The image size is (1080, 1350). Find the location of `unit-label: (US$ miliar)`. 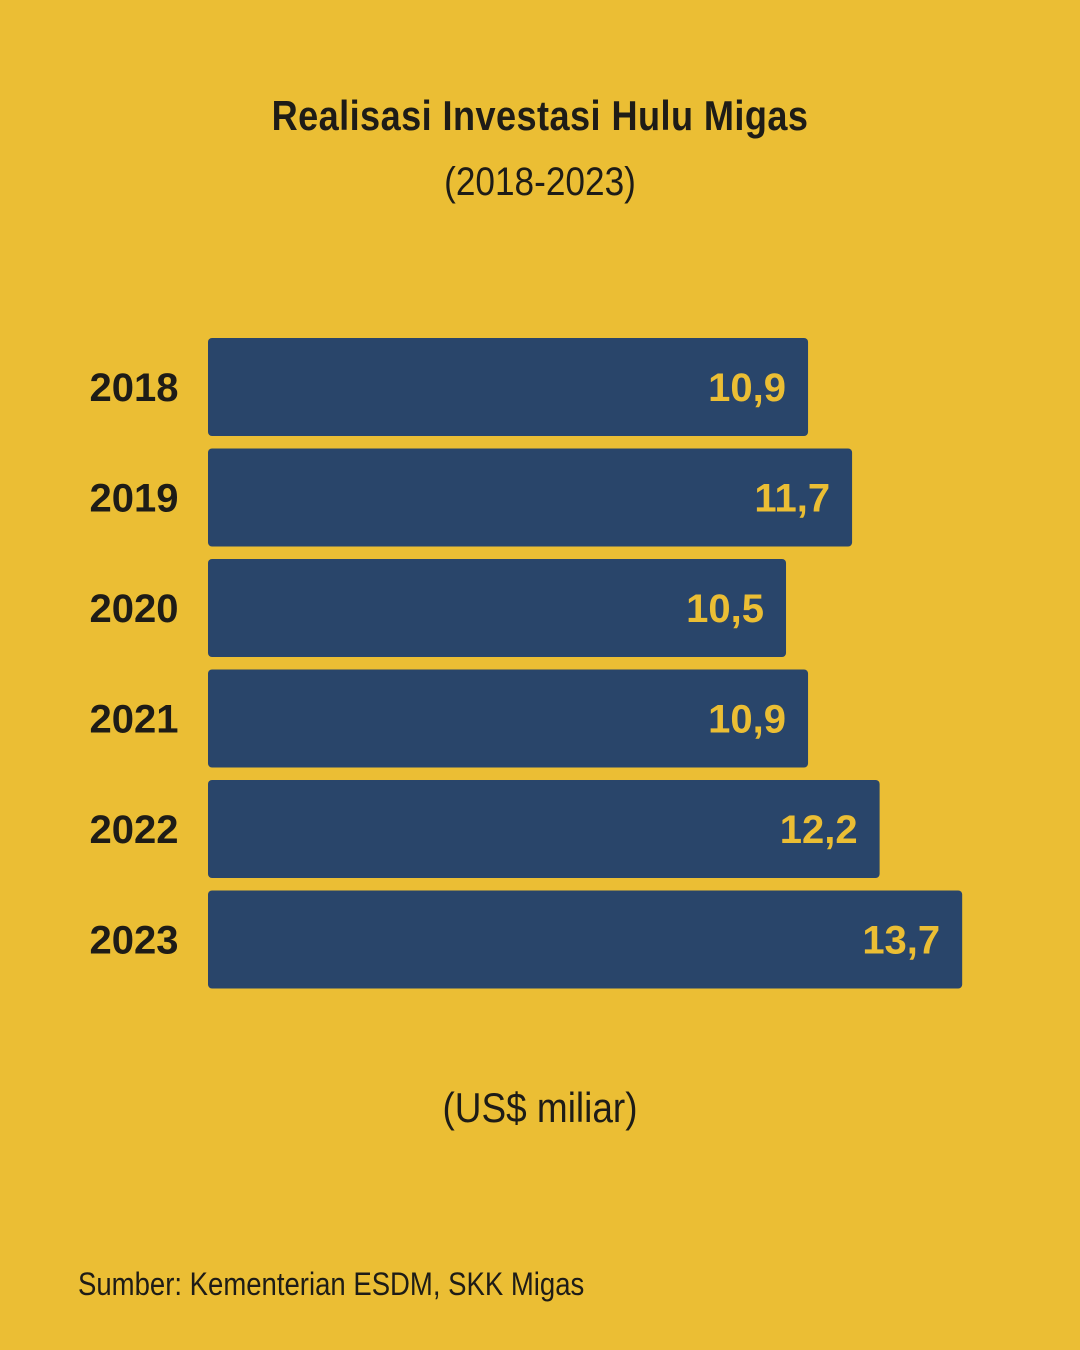

unit-label: (US$ miliar) is located at coordinates (540, 1107).